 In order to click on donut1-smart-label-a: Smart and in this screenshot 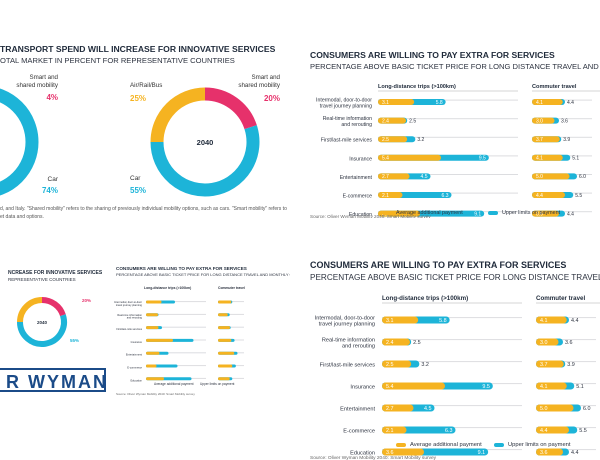, I will do `click(43, 77)`.